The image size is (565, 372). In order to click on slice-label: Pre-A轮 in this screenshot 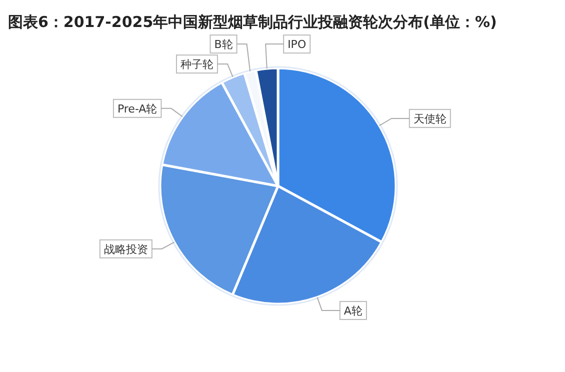, I will do `click(137, 109)`.